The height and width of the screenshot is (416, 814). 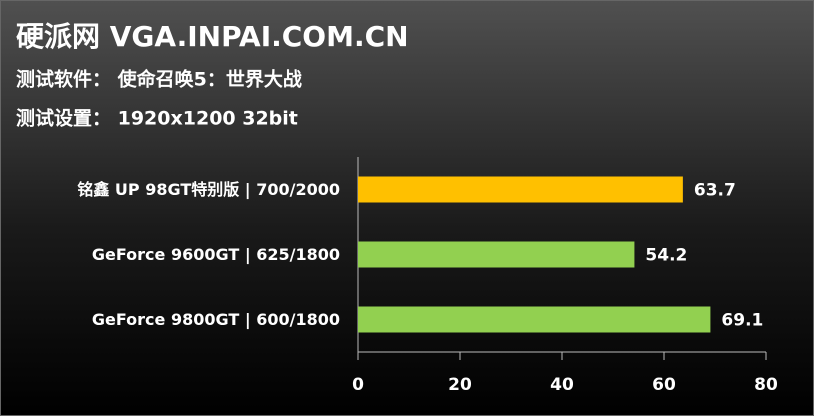 What do you see at coordinates (666, 256) in the screenshot?
I see `data-label: 54.2` at bounding box center [666, 256].